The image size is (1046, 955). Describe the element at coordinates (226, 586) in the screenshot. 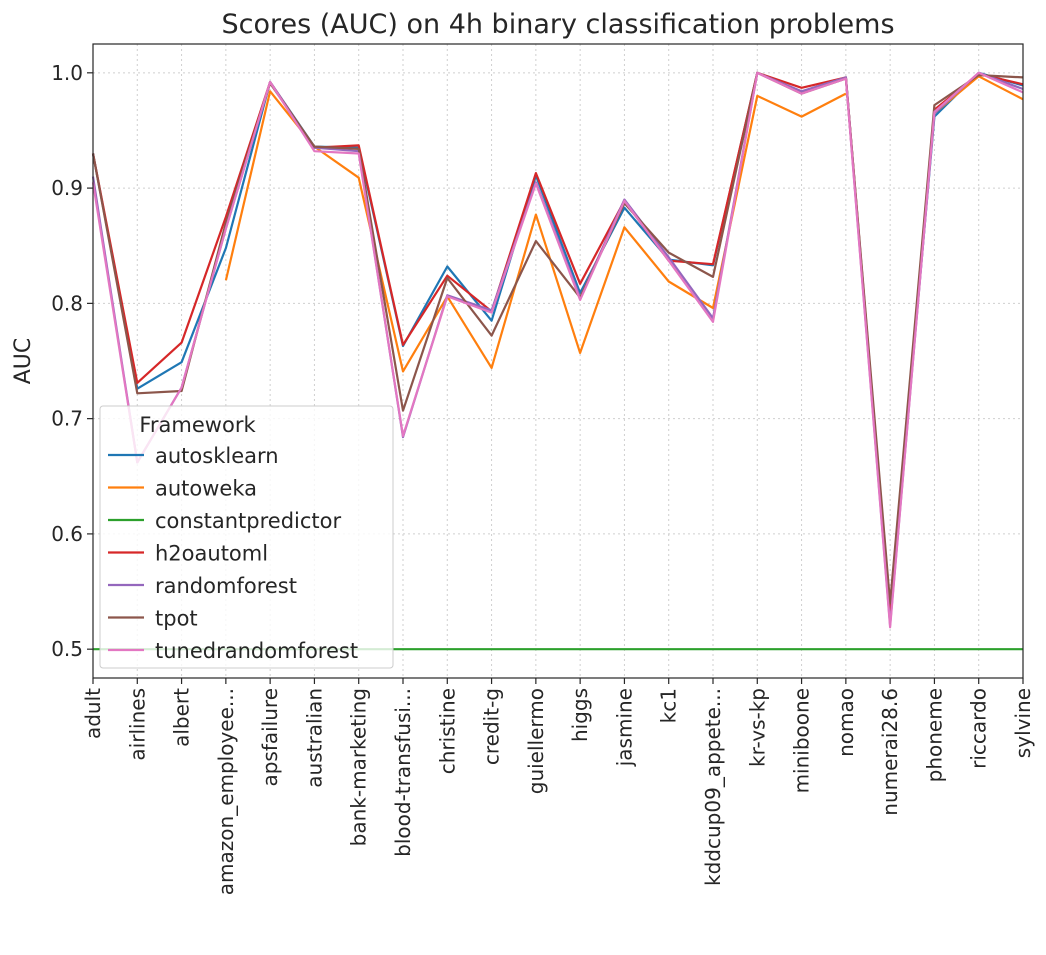

I see `legend-label: randomforest` at that location.